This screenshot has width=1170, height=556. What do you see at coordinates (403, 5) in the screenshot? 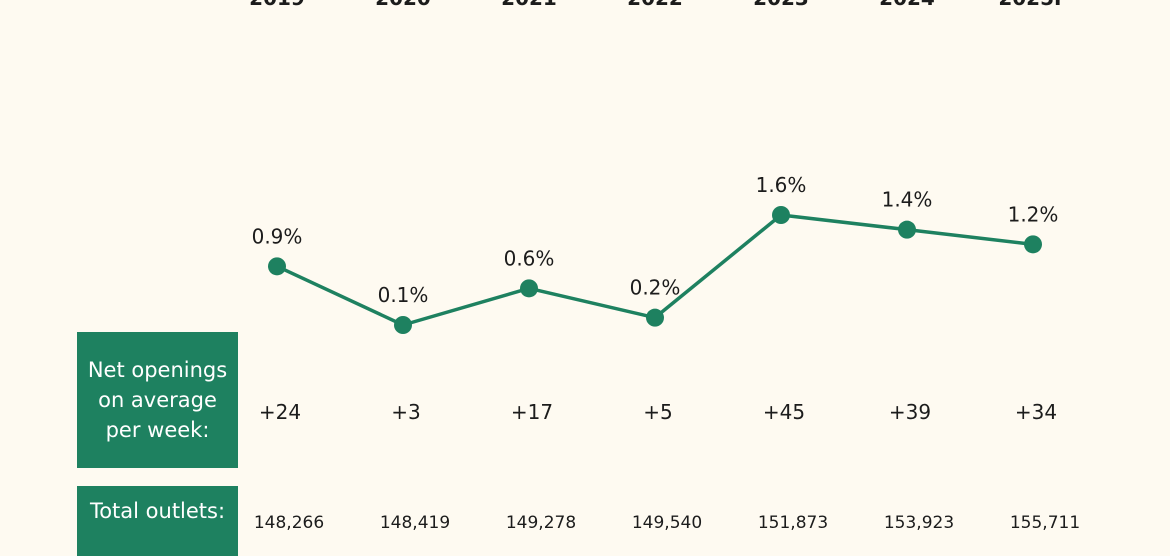
I see `year-label: 2020` at bounding box center [403, 5].